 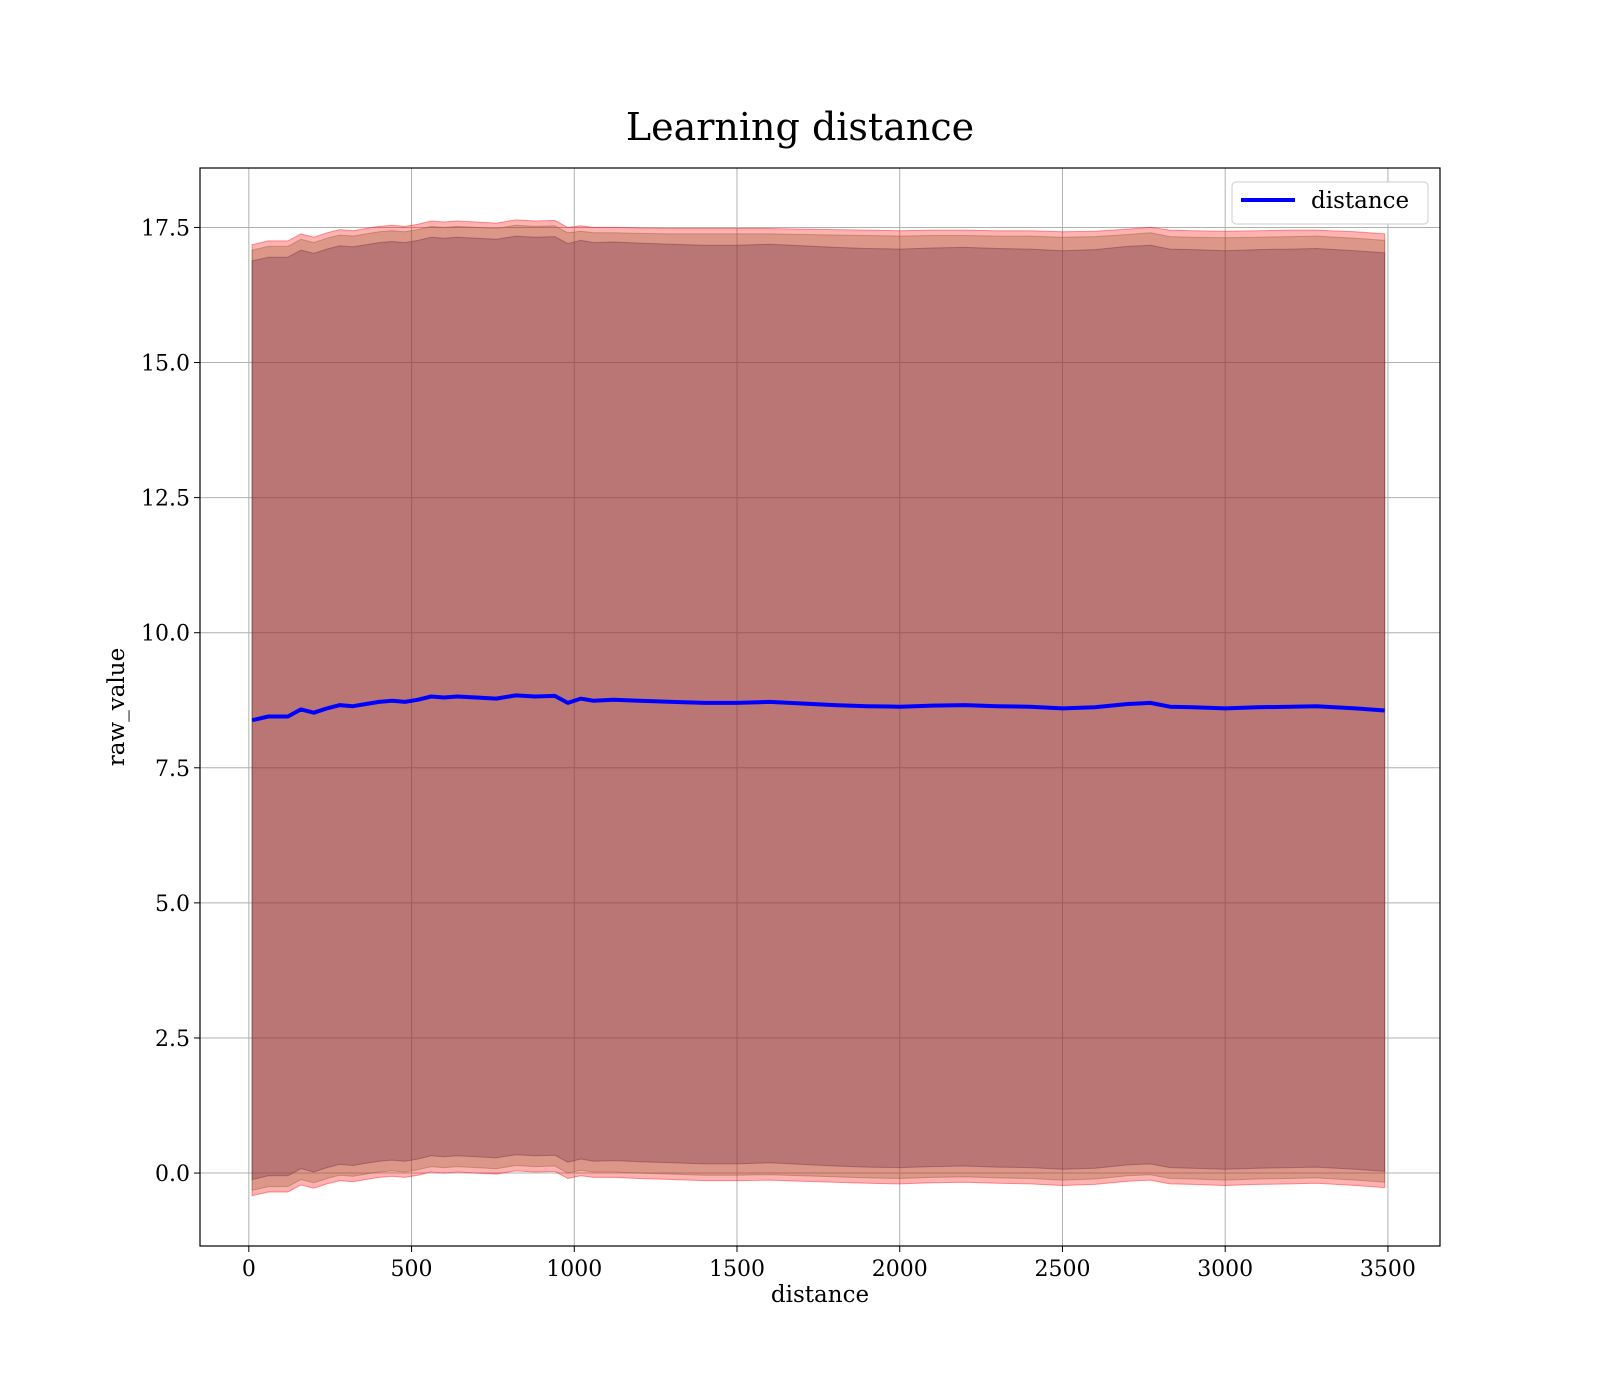 What do you see at coordinates (820, 1295) in the screenshot?
I see `x-axis-label: distance` at bounding box center [820, 1295].